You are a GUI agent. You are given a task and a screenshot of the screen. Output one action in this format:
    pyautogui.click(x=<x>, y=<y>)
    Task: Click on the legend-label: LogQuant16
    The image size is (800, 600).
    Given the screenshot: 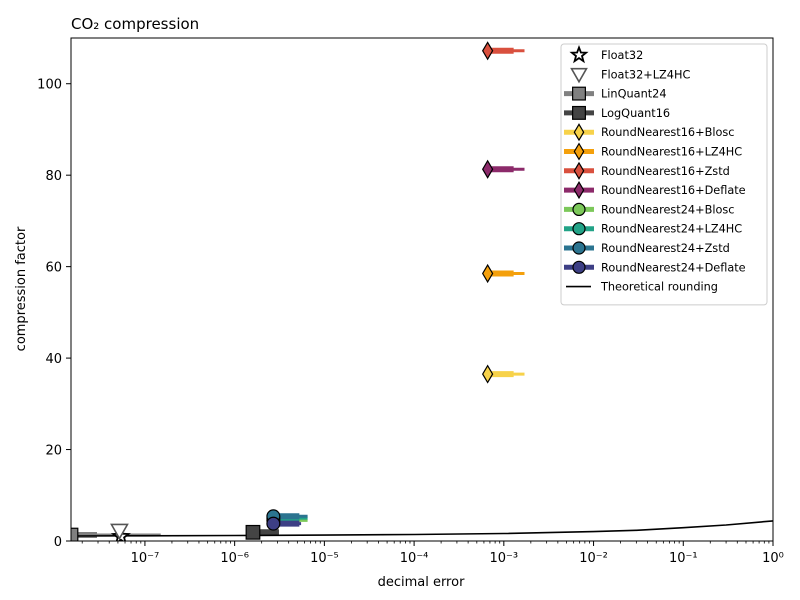 What is the action you would take?
    pyautogui.click(x=635, y=113)
    